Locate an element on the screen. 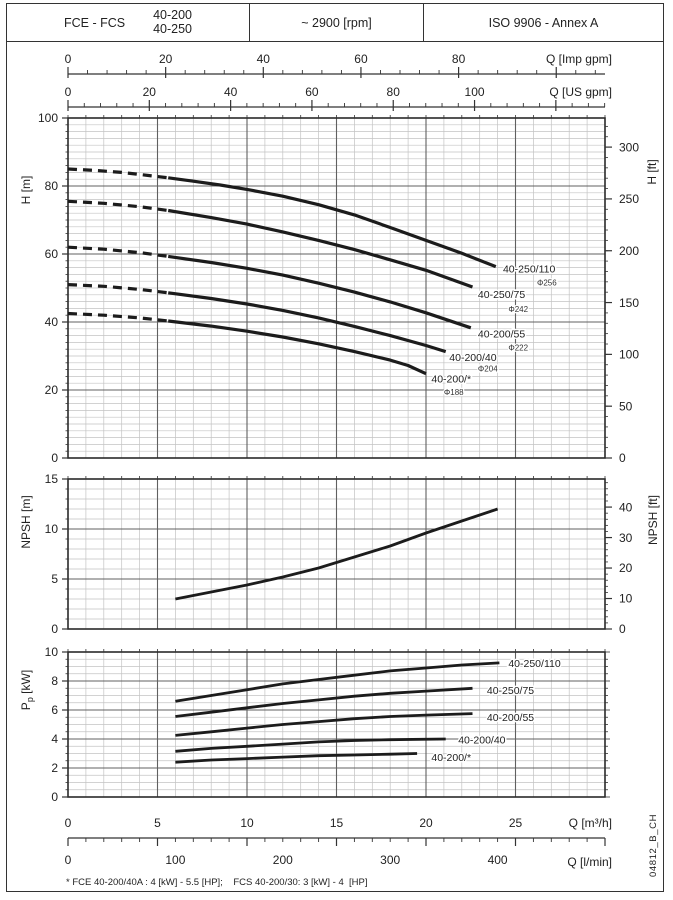 Image resolution: width=673 pixels, height=900 pixels. svg-text: H [ft] is located at coordinates (652, 171).